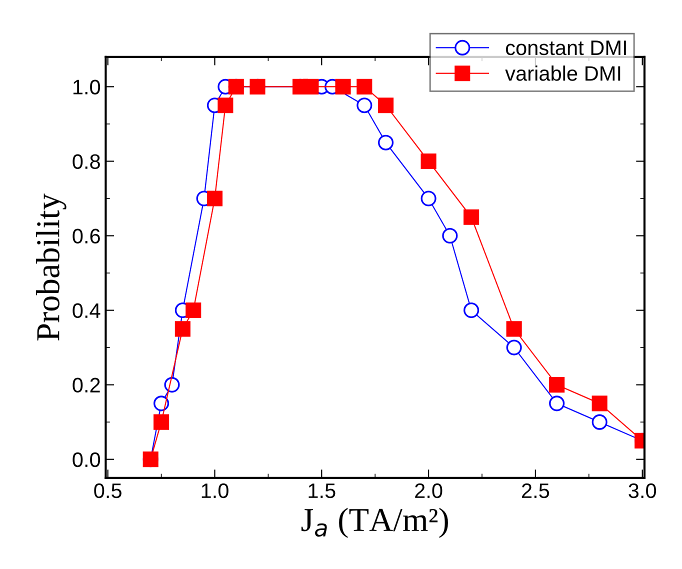 This screenshot has width=682, height=569. Describe the element at coordinates (86, 236) in the screenshot. I see `y-tick-label: 0.6` at that location.